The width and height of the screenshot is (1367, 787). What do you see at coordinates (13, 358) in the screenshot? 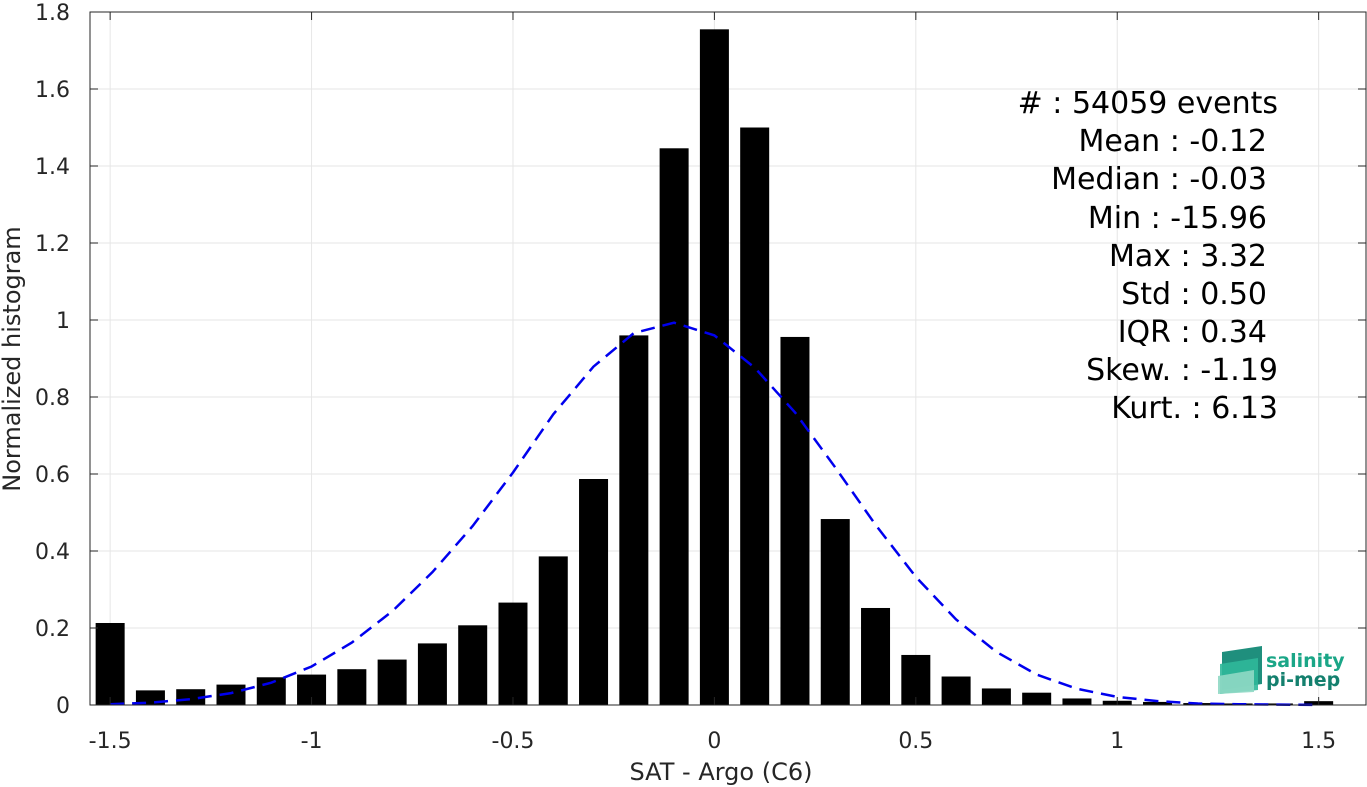
I see `y-axis-label: Normalized histogram` at bounding box center [13, 358].